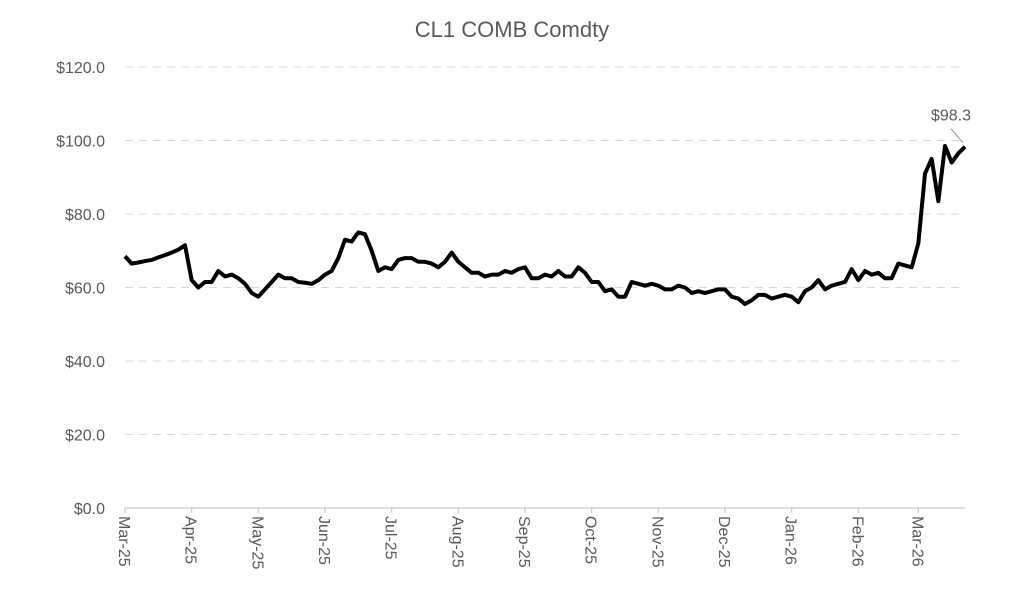  Describe the element at coordinates (523, 542) in the screenshot. I see `x-tick-label: Sep-25` at that location.